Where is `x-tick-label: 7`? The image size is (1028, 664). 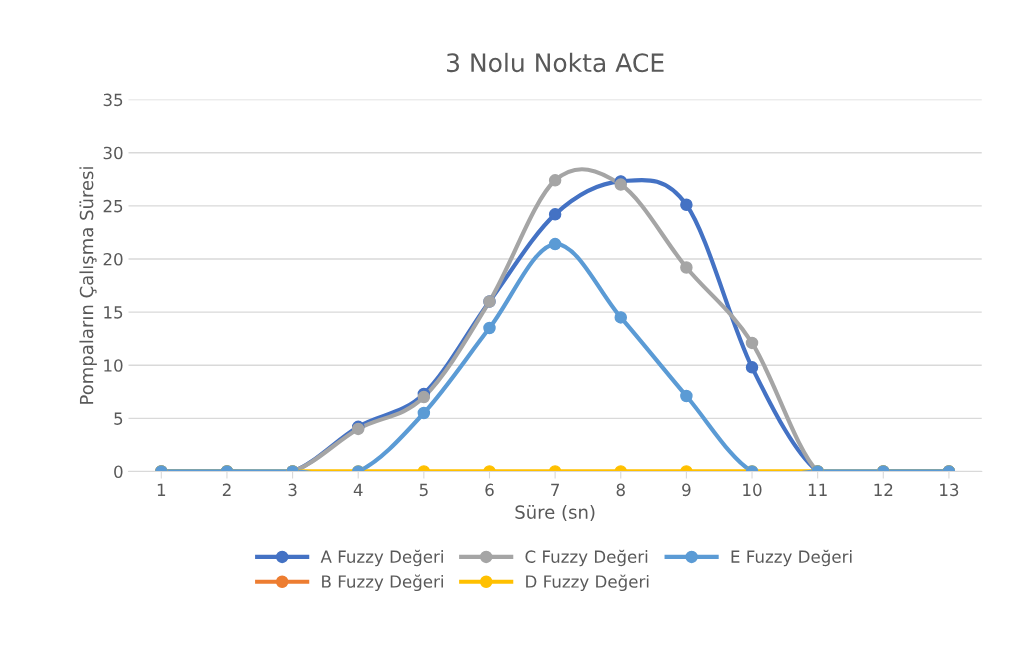 x-tick-label: 7 is located at coordinates (555, 489).